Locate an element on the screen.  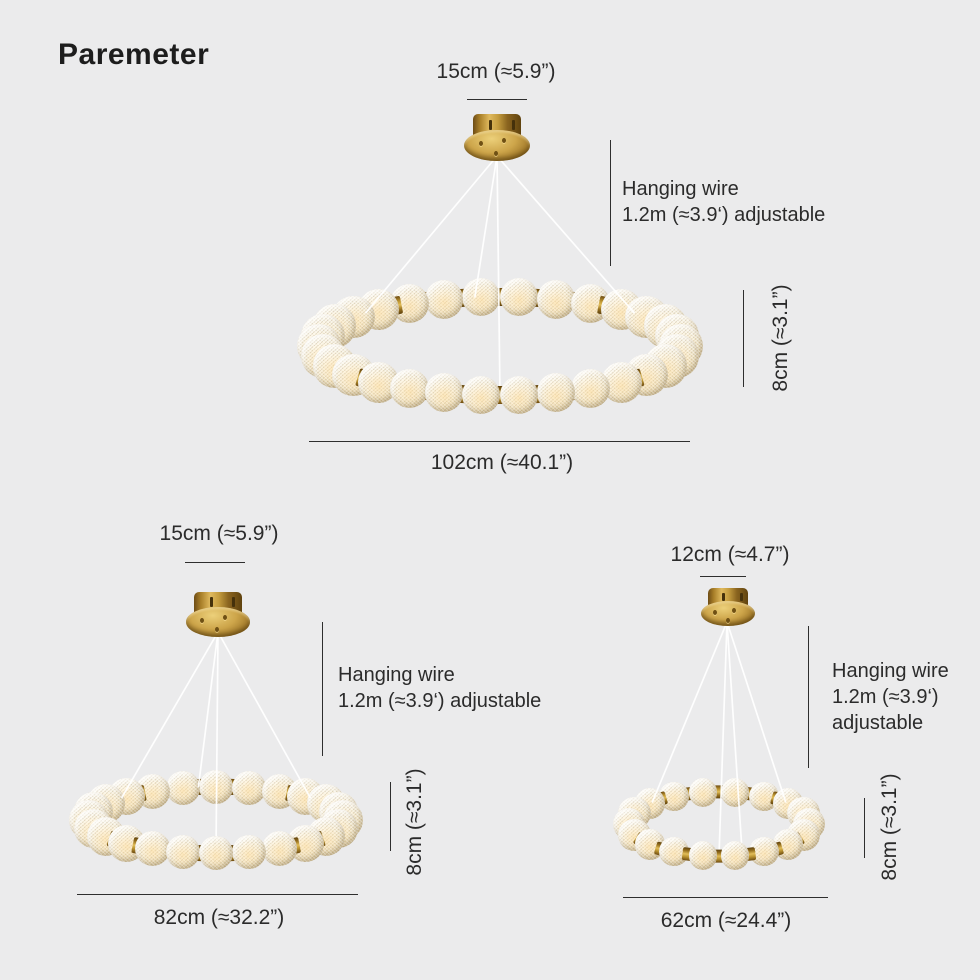
hanging-wire-line1: Hanging wire is located at coordinates (890, 671).